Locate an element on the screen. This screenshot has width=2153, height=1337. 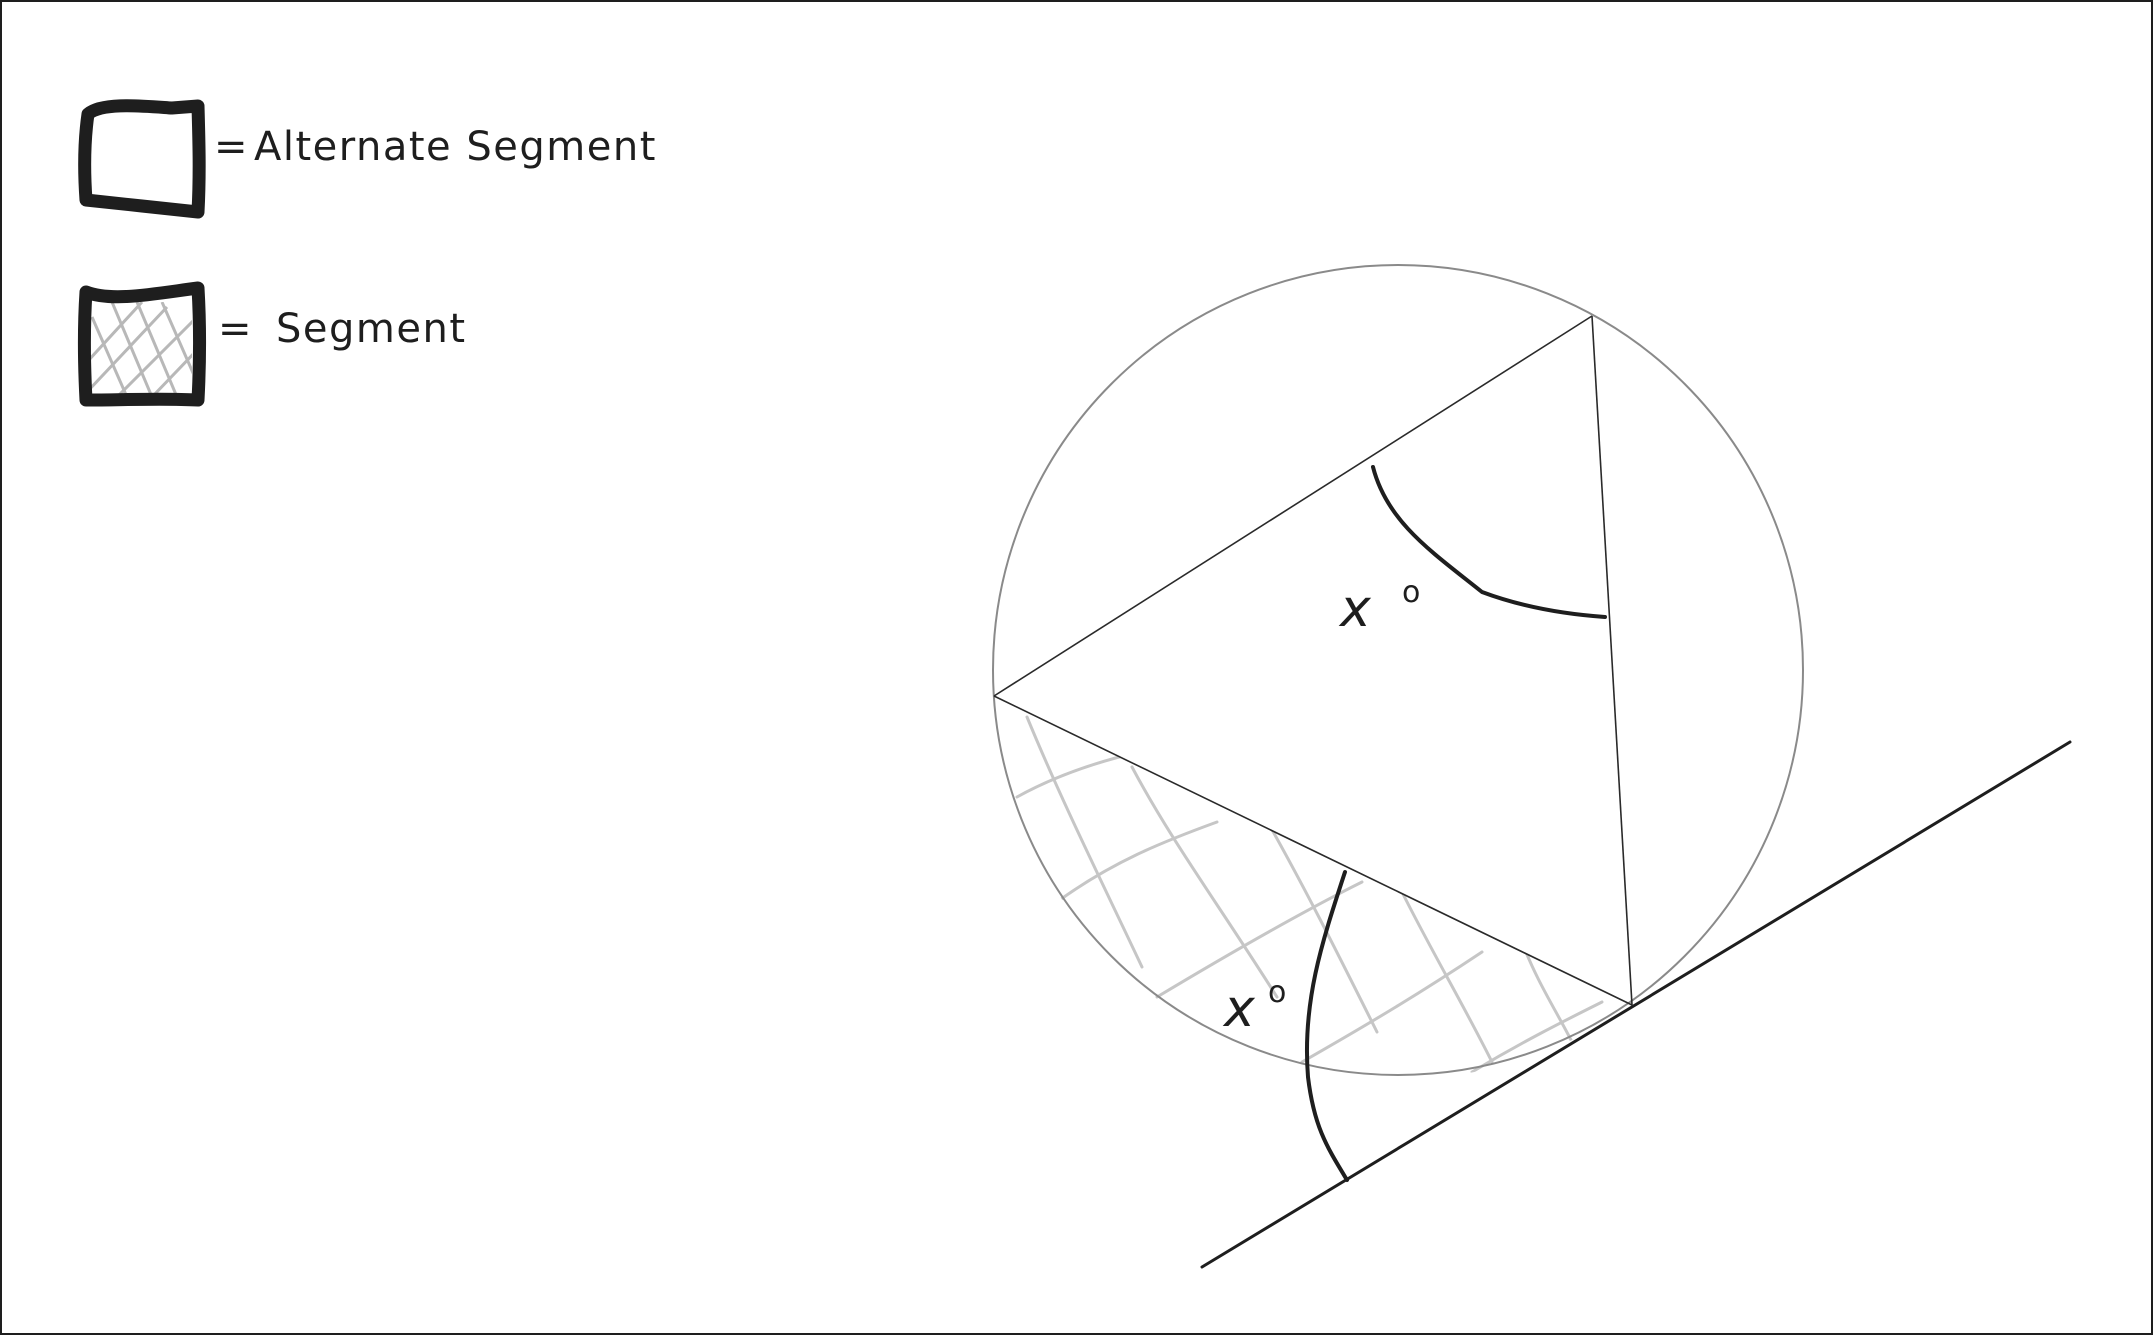
empty-box-icon is located at coordinates (142, 159).